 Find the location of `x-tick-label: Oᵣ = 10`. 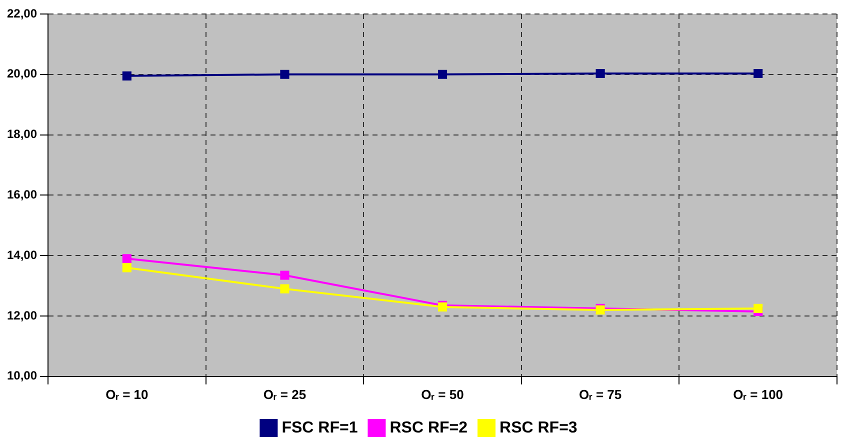

x-tick-label: Oᵣ = 10 is located at coordinates (127, 394).